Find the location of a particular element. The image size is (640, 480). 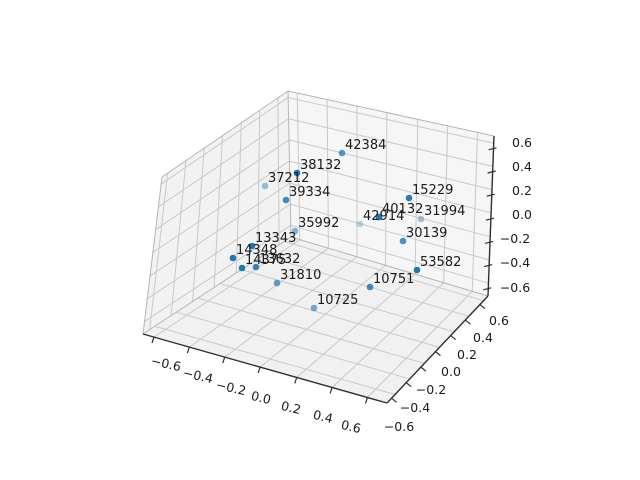

x-tick-label: −0.2 is located at coordinates (231, 387).